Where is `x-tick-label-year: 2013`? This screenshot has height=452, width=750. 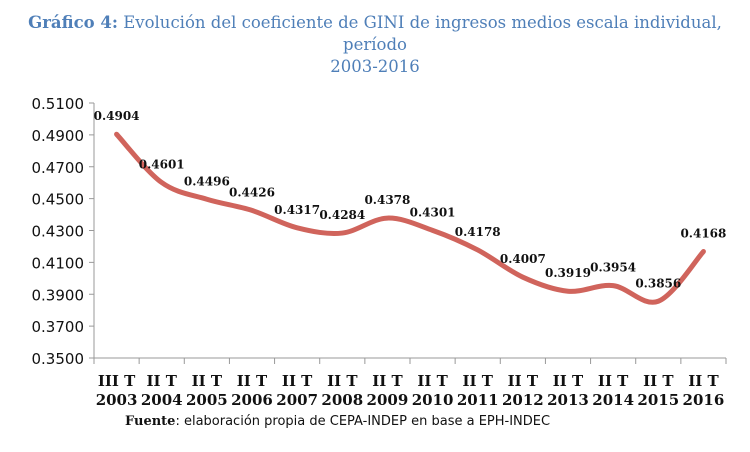
x-tick-label-year: 2013 is located at coordinates (568, 400).